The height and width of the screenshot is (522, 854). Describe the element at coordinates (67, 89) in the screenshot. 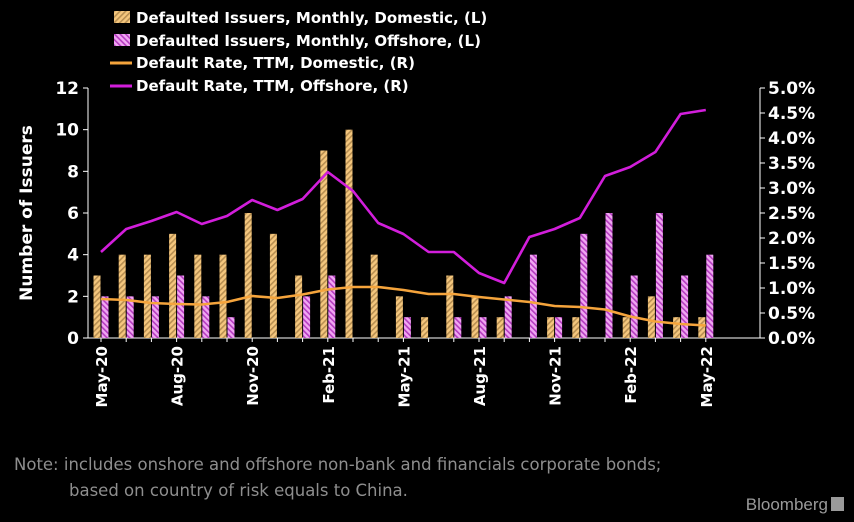

I see `left-tick-label: 12` at that location.